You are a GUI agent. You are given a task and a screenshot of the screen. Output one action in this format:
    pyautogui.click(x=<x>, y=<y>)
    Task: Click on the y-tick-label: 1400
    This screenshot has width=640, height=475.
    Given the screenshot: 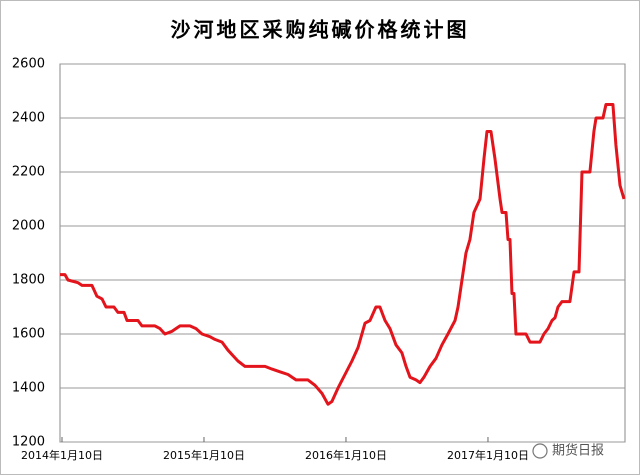 What is the action you would take?
    pyautogui.click(x=28, y=388)
    